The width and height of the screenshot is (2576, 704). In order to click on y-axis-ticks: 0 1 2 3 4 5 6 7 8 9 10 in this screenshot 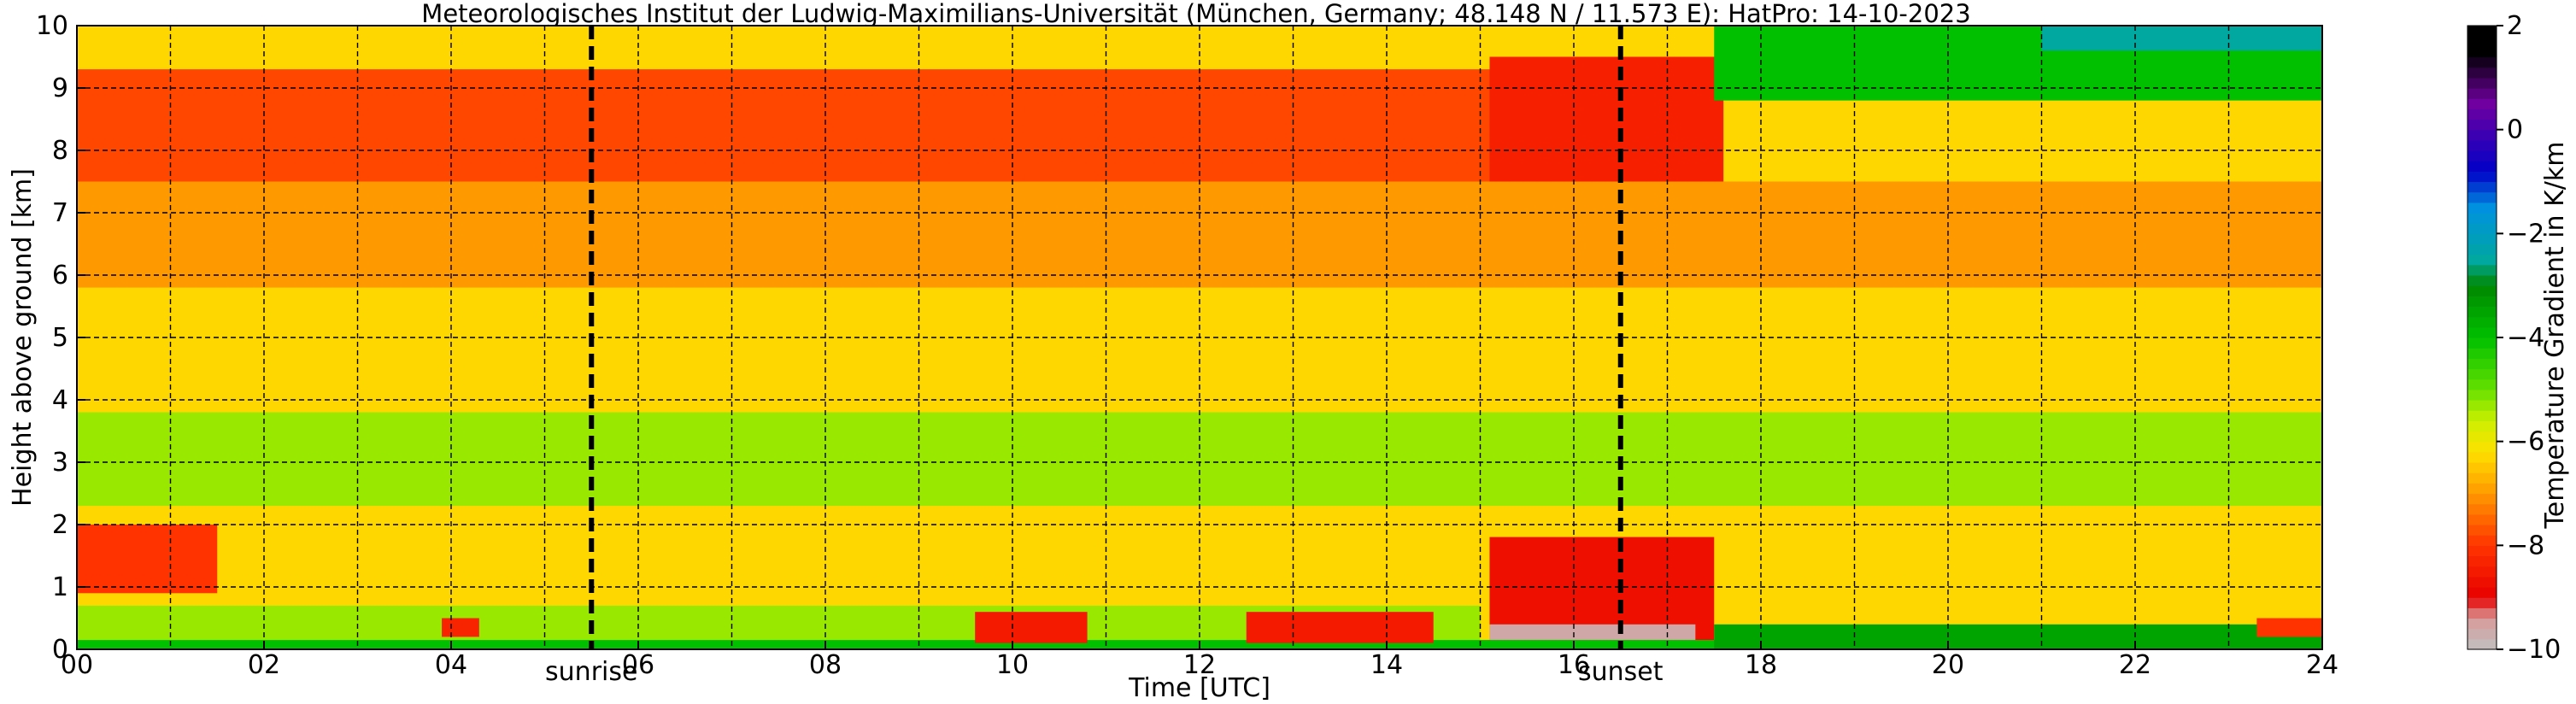, I will do `click(60, 338)`.